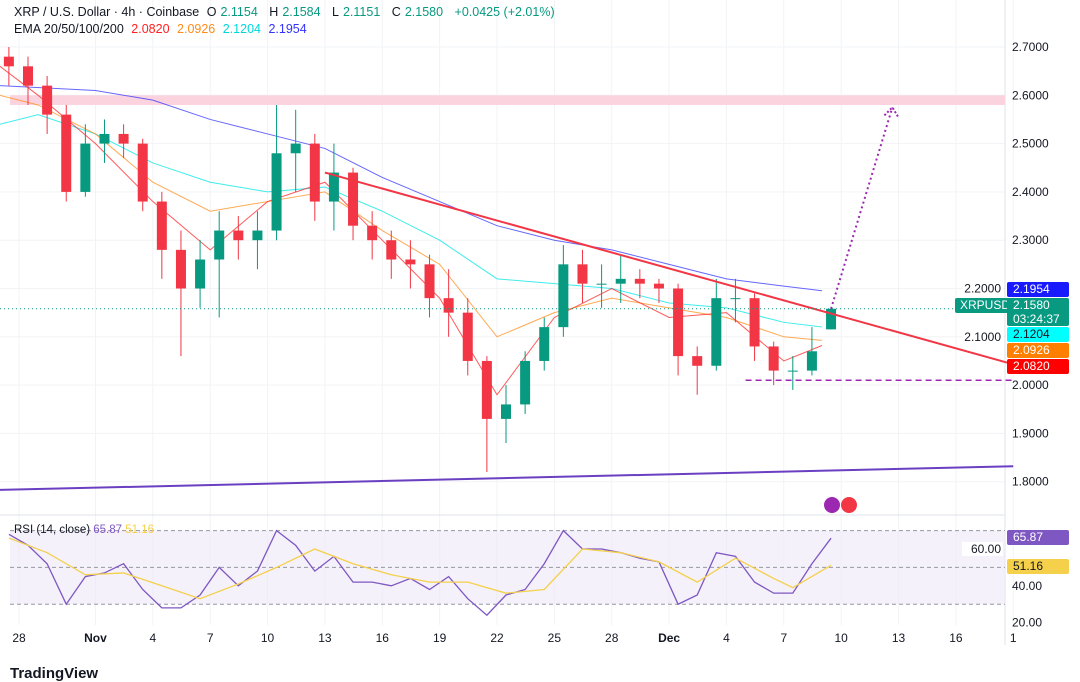 The width and height of the screenshot is (1080, 682). What do you see at coordinates (361, 12) in the screenshot?
I see `low-value: 2.1151` at bounding box center [361, 12].